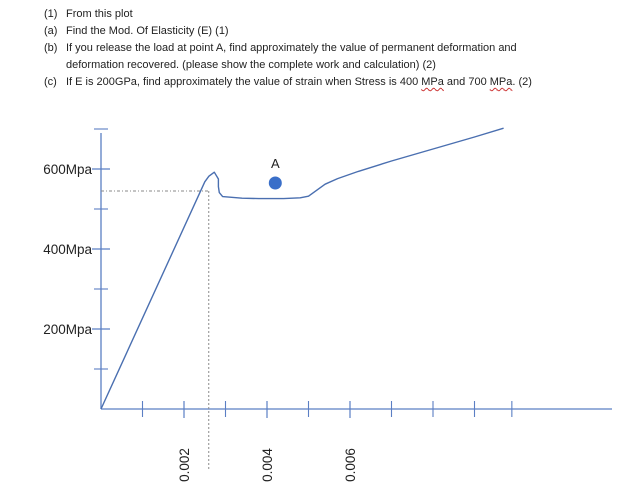 The image size is (632, 490). What do you see at coordinates (99, 14) in the screenshot?
I see `question-text: From this plot` at bounding box center [99, 14].